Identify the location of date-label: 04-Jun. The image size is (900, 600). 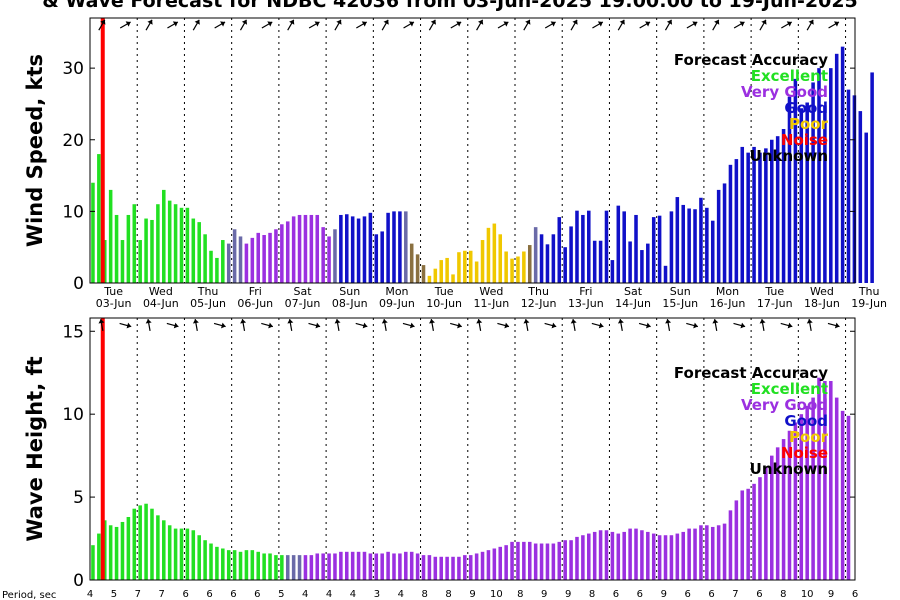
(161, 303).